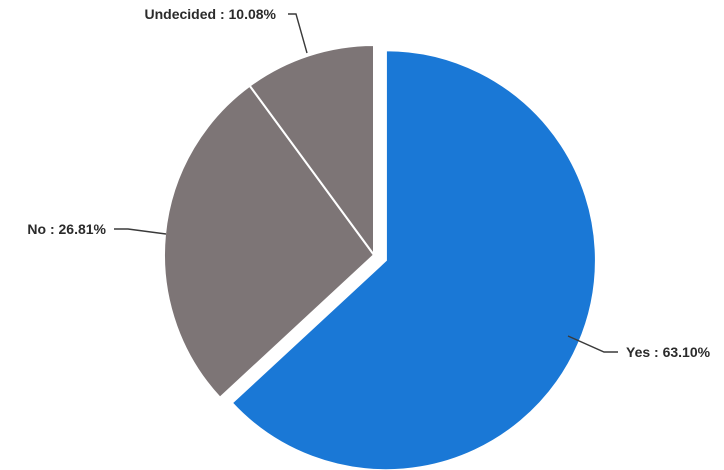  Describe the element at coordinates (298, 33) in the screenshot. I see `leader-line-undecided` at that location.